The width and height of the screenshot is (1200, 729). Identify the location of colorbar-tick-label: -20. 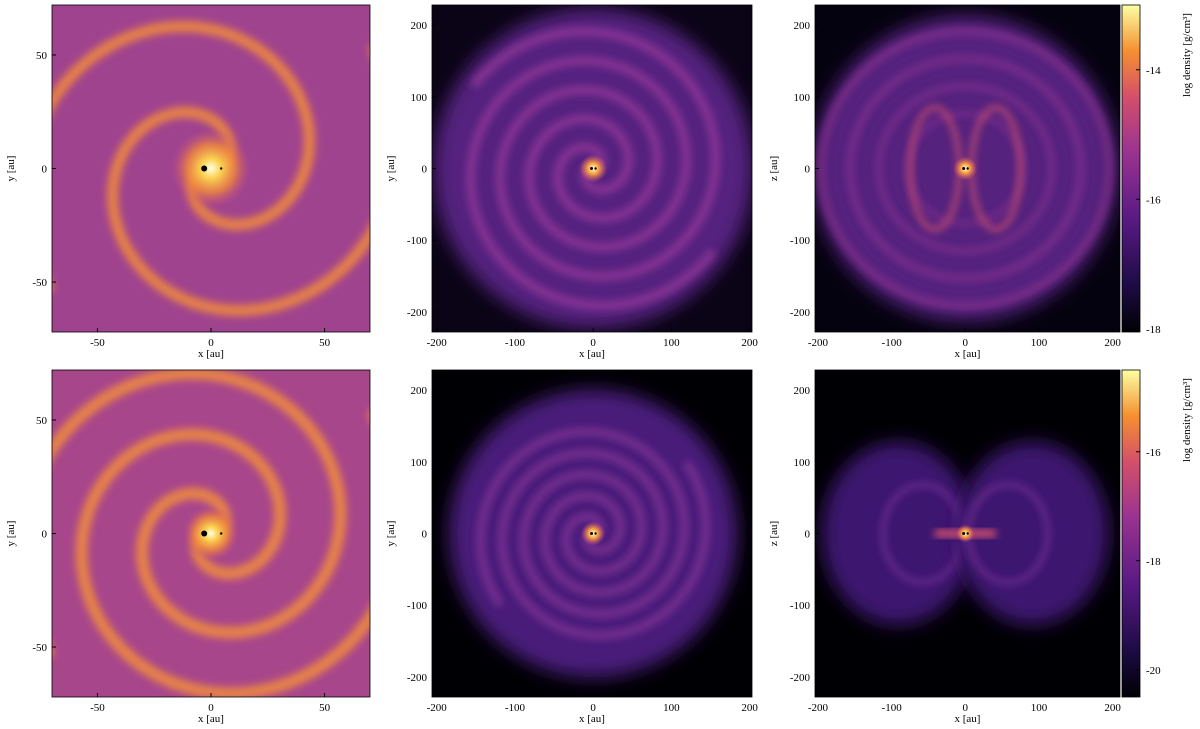
(1153, 671).